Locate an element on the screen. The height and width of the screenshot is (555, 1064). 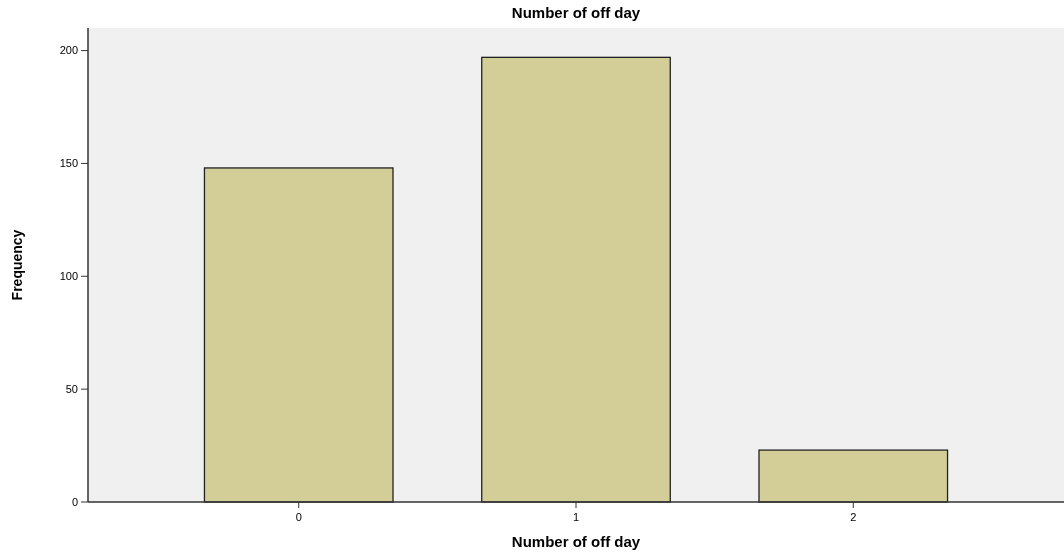
y-tick-label: 50 is located at coordinates (71, 388).